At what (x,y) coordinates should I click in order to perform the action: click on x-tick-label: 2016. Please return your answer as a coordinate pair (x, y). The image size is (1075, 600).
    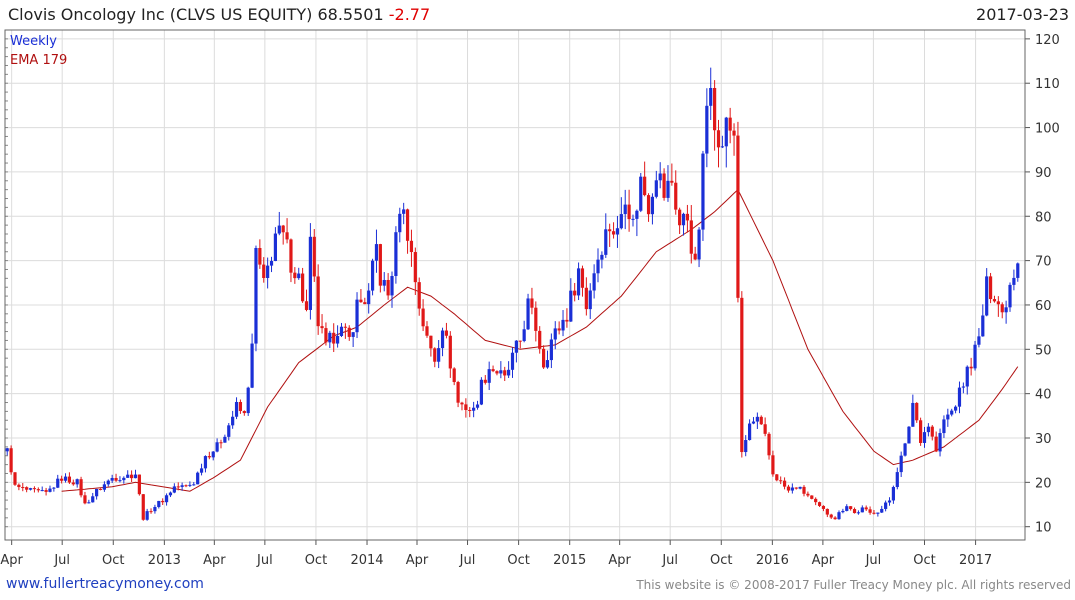
    Looking at the image, I should click on (772, 560).